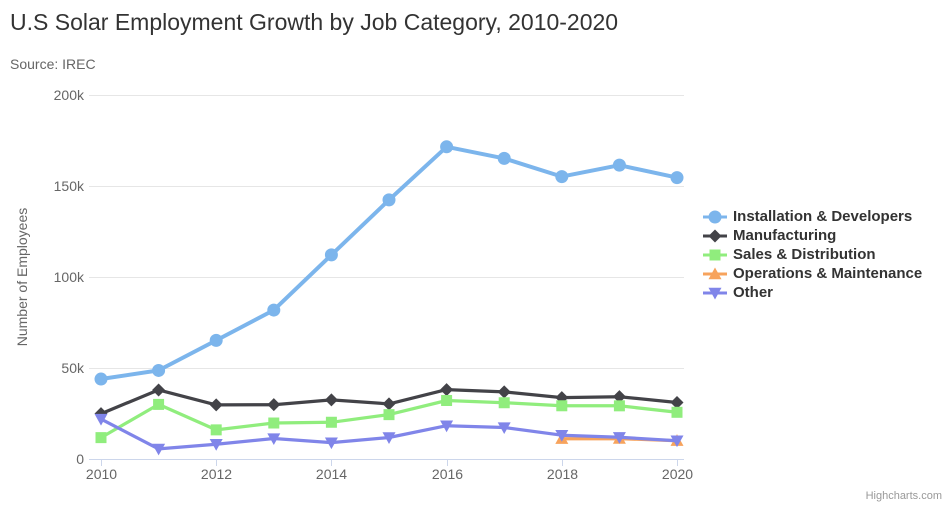 The image size is (949, 517). Describe the element at coordinates (101, 474) in the screenshot. I see `svg-text: 2010` at that location.